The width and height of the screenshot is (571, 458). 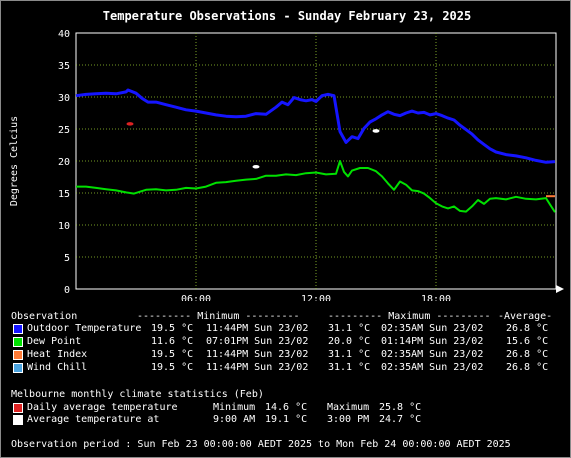 I want to click on legend-header-maximum: --------- Maximum ---------, so click(x=409, y=316).